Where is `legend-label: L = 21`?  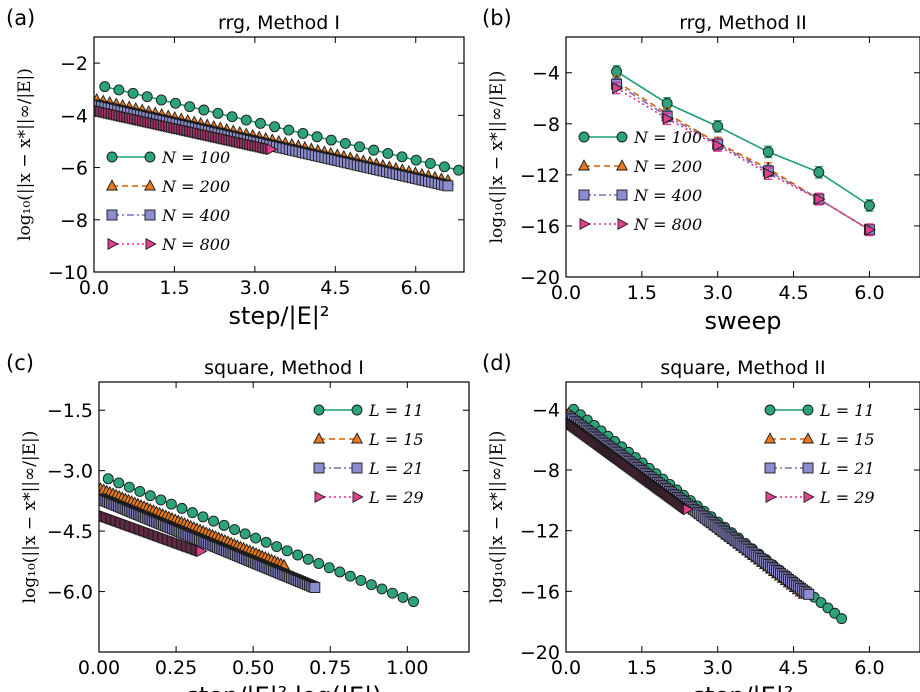 legend-label: L = 21 is located at coordinates (396, 468).